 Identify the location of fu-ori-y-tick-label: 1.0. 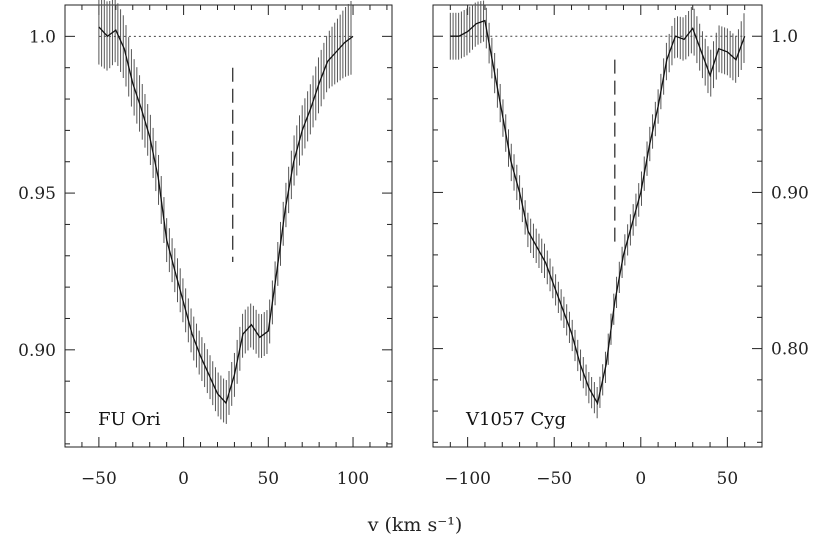
(42, 37).